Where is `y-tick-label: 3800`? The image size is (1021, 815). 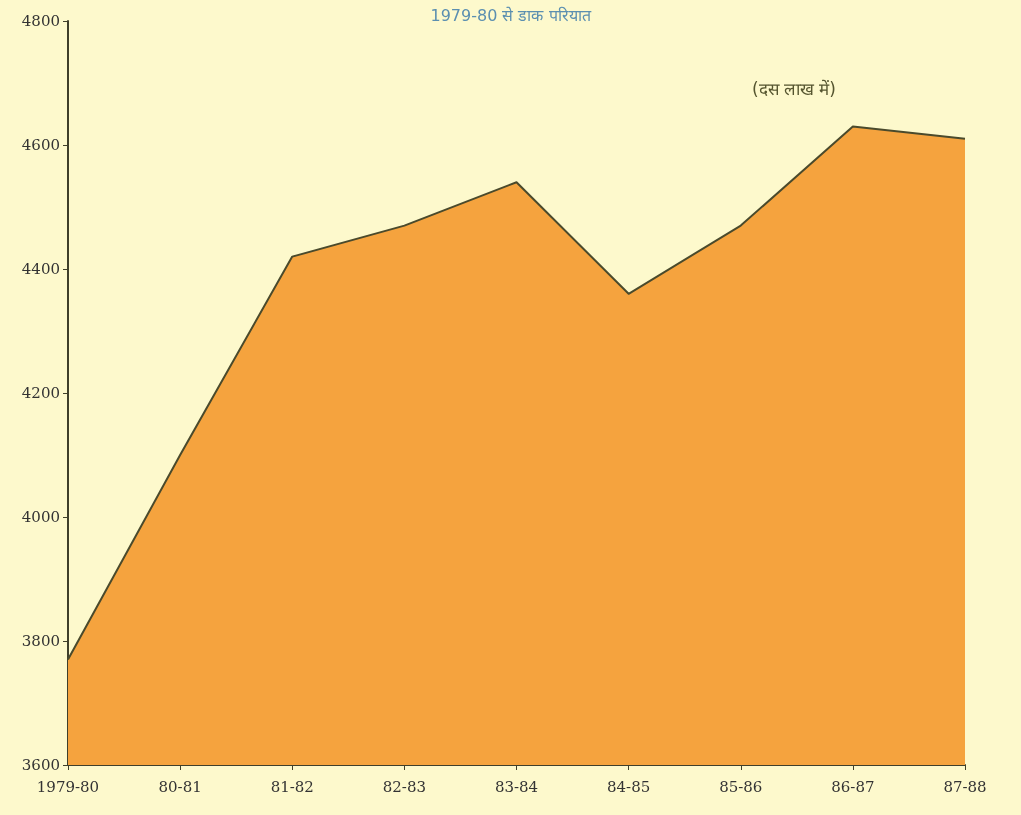 y-tick-label: 3800 is located at coordinates (40, 641).